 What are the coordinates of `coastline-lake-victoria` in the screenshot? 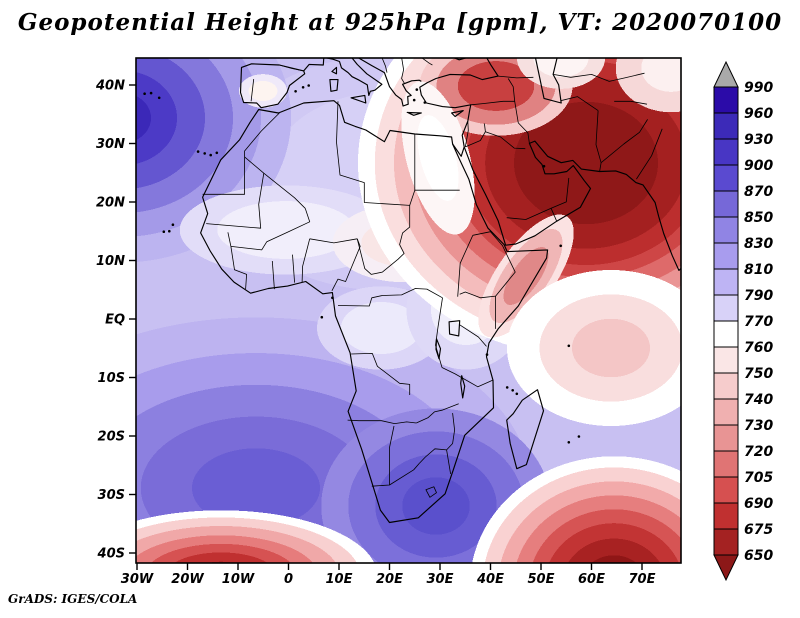 It's located at (454, 328).